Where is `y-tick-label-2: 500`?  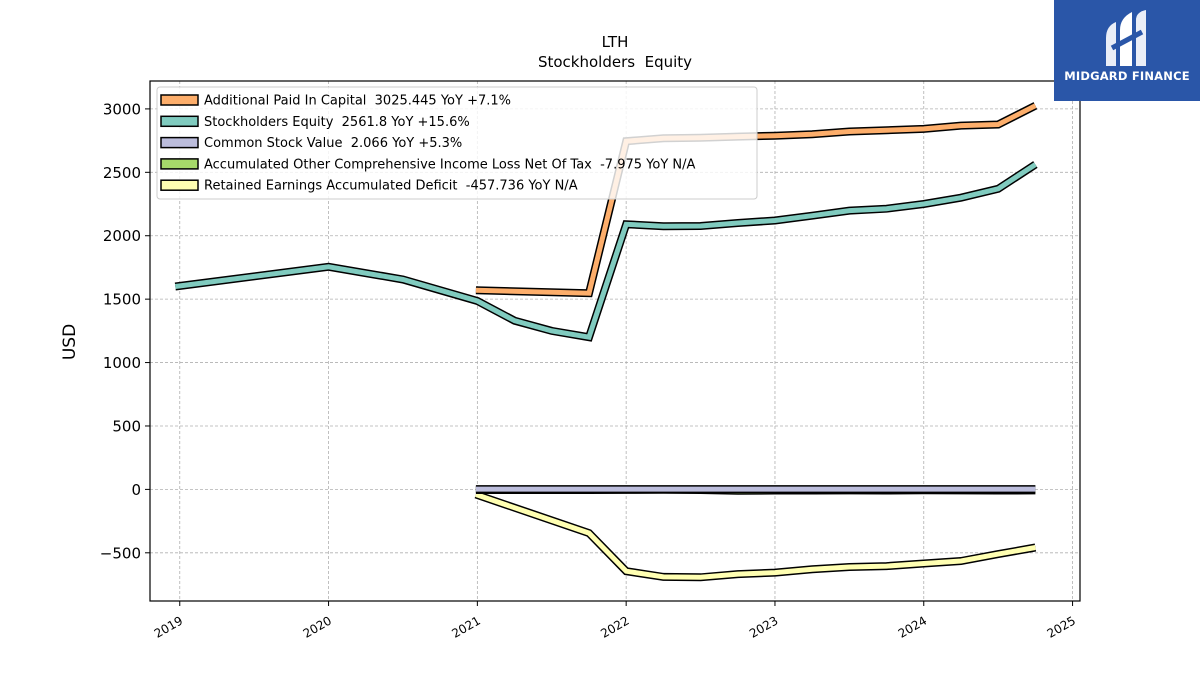
y-tick-label-2: 500 is located at coordinates (126, 426).